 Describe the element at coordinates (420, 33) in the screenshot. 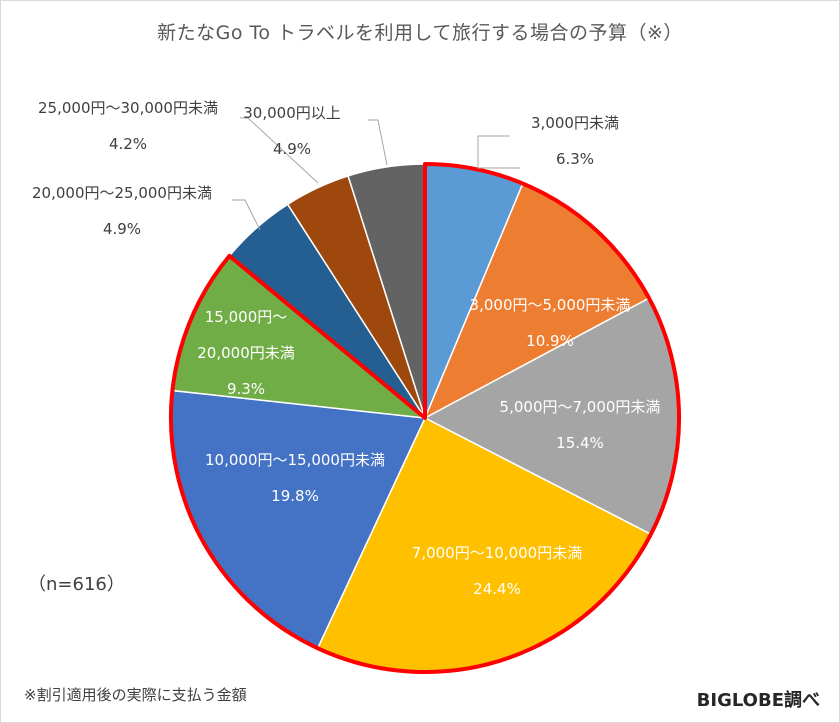

I see `chart-title: 新たなGo To トラベルを利用して旅行する場合の予算（※）` at that location.